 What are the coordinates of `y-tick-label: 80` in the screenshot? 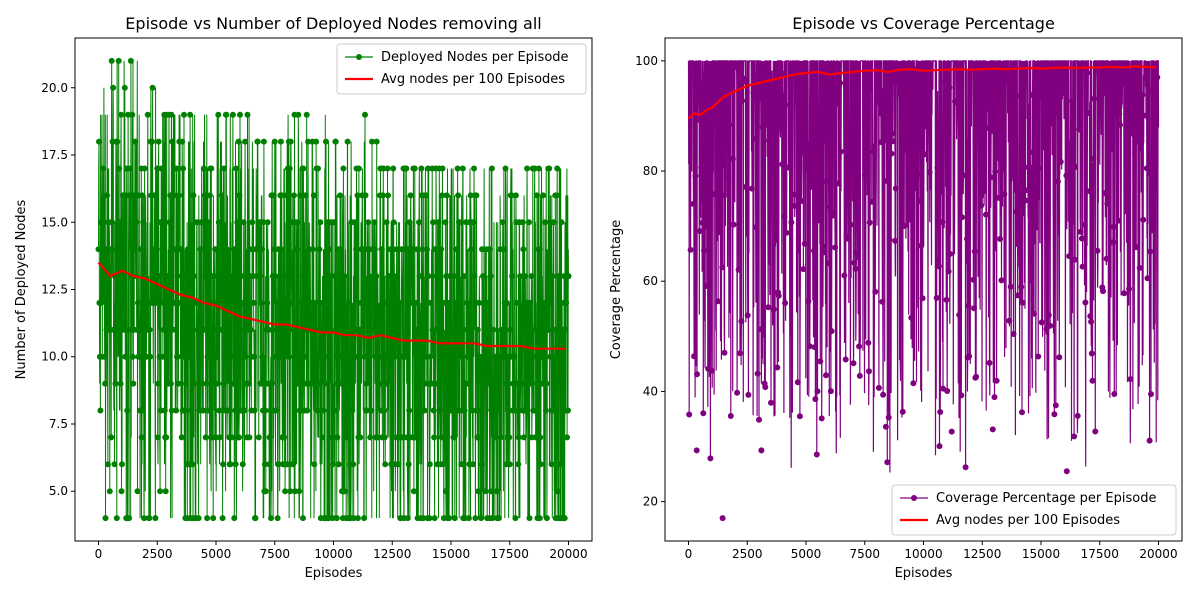 It's located at (650, 171).